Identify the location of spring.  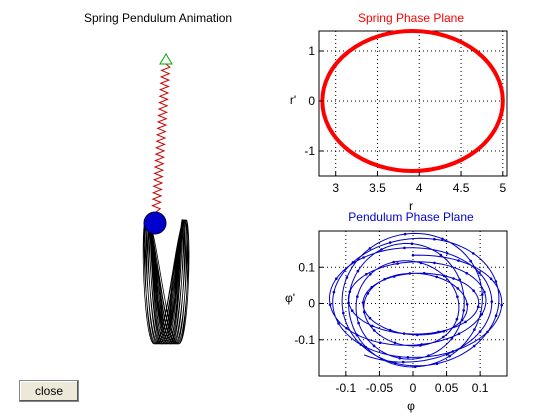
(161, 138).